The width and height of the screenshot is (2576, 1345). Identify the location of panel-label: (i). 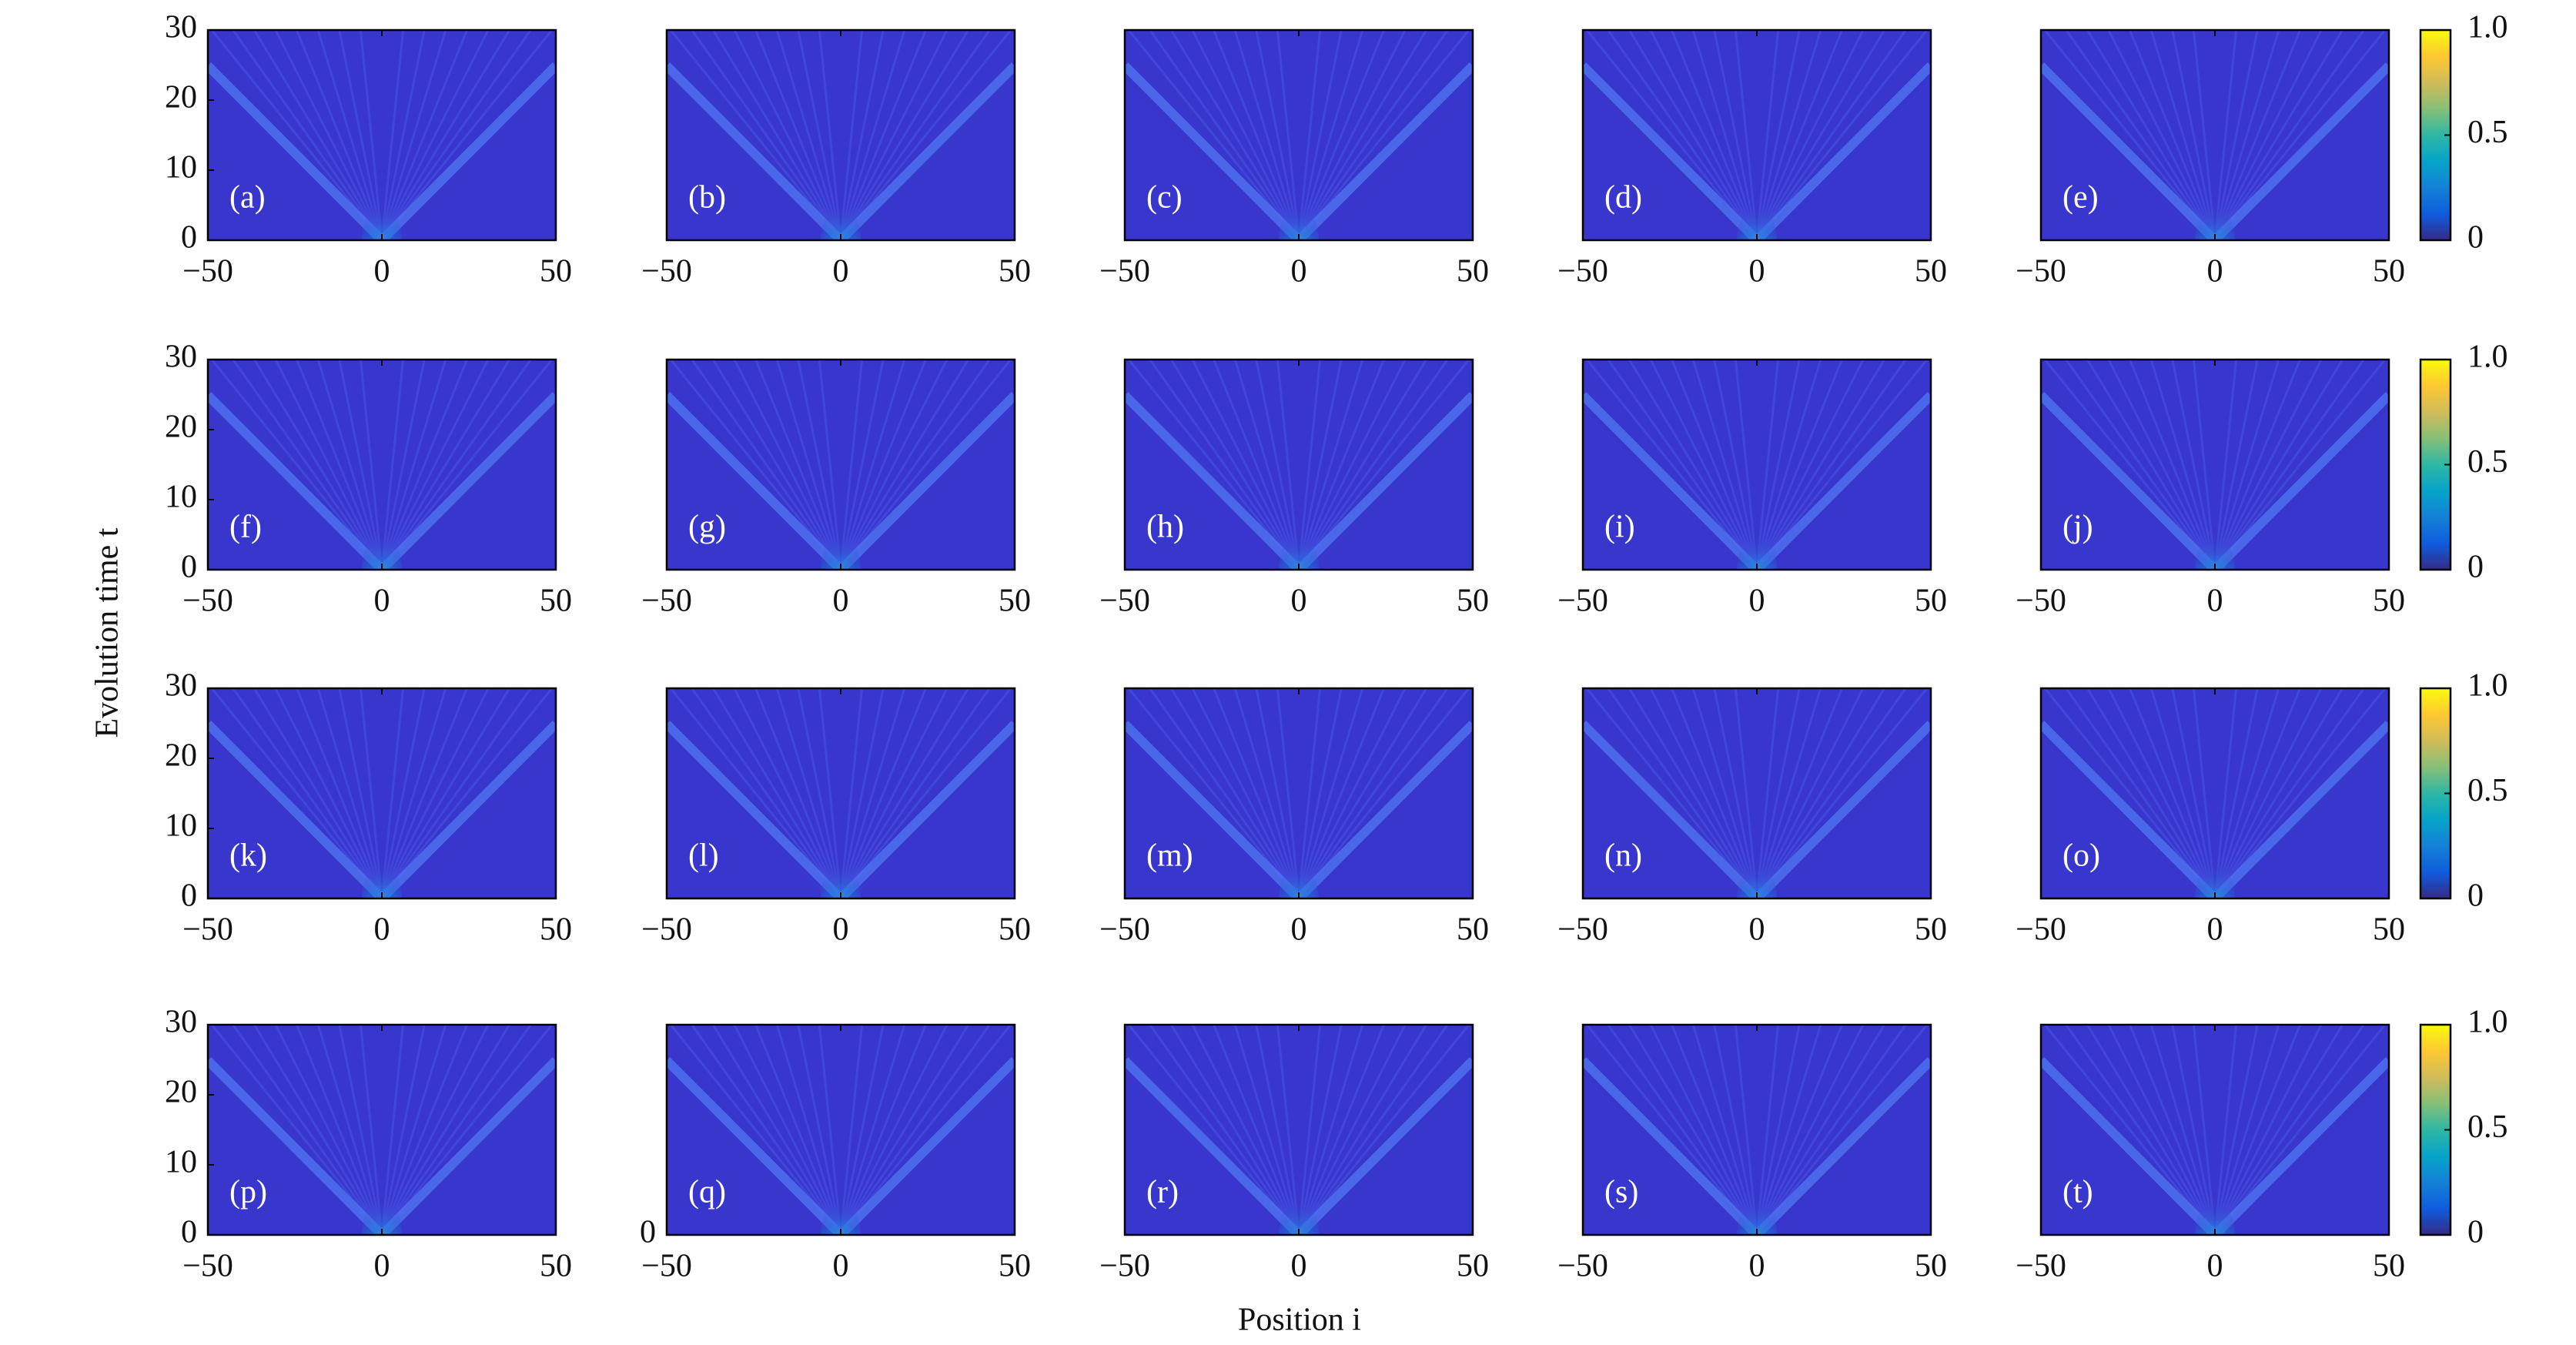
(1619, 527).